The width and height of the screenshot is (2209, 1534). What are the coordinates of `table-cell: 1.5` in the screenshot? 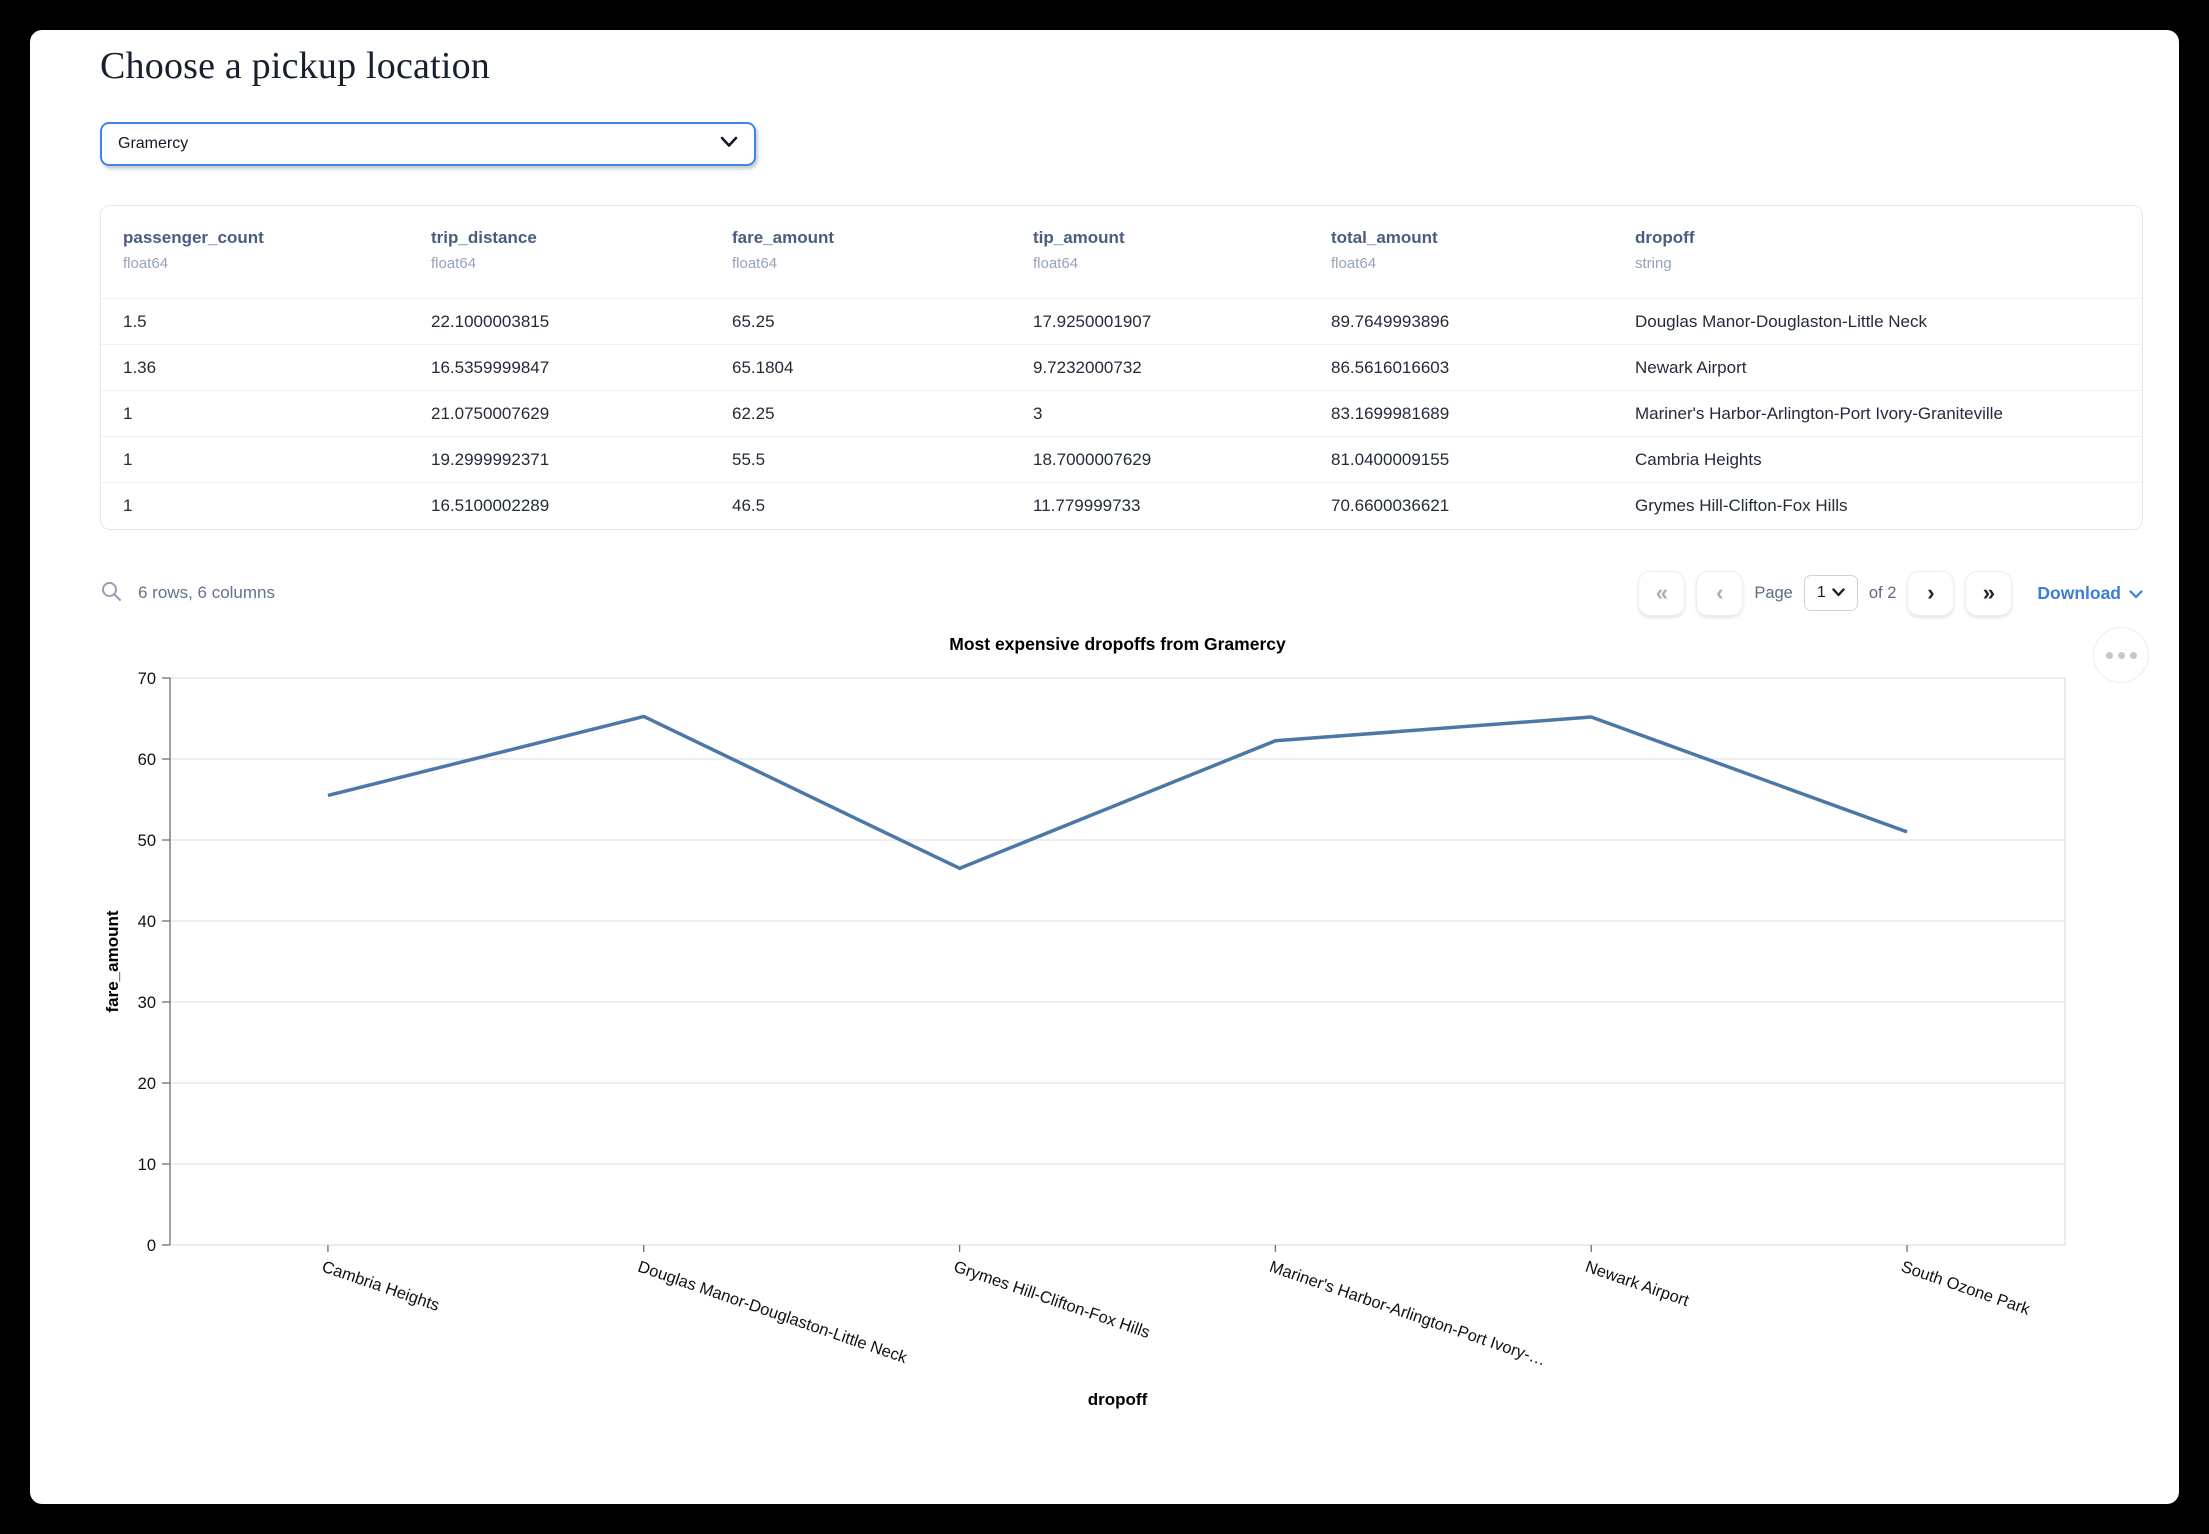 It's located at (255, 321).